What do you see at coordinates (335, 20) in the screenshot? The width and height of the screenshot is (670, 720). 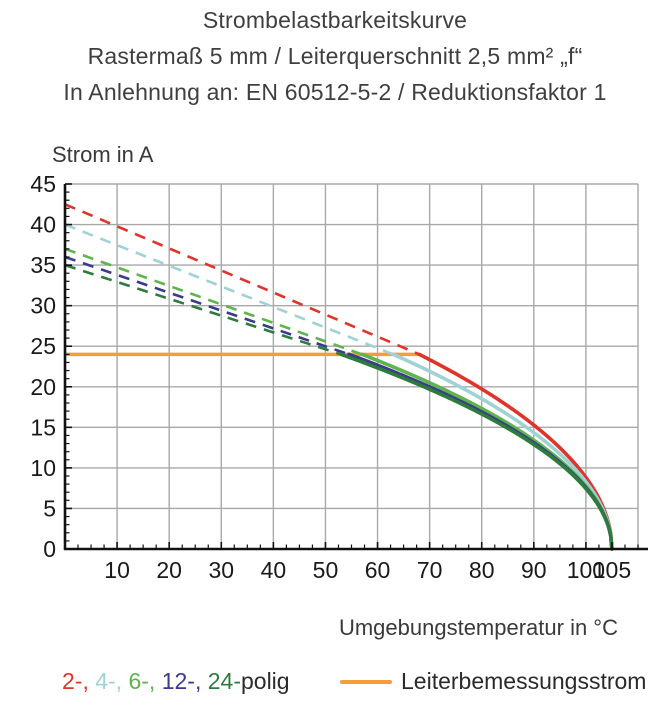 I see `title-line-1: Strombelastbarkeitskurve` at bounding box center [335, 20].